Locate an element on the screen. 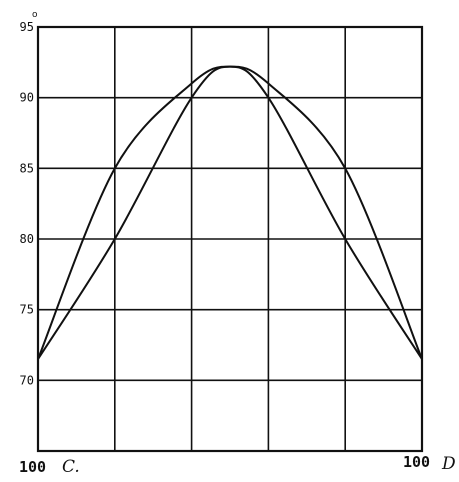 The height and width of the screenshot is (482, 459). right-axis-label-number: 100 is located at coordinates (416, 462).